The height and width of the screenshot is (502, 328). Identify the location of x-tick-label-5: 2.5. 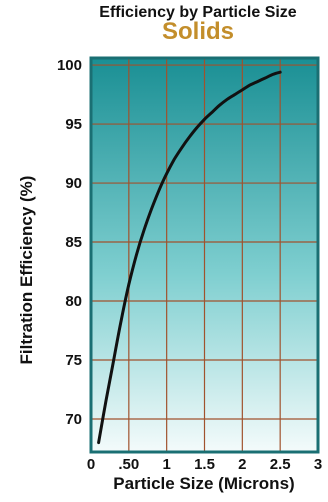
(280, 463).